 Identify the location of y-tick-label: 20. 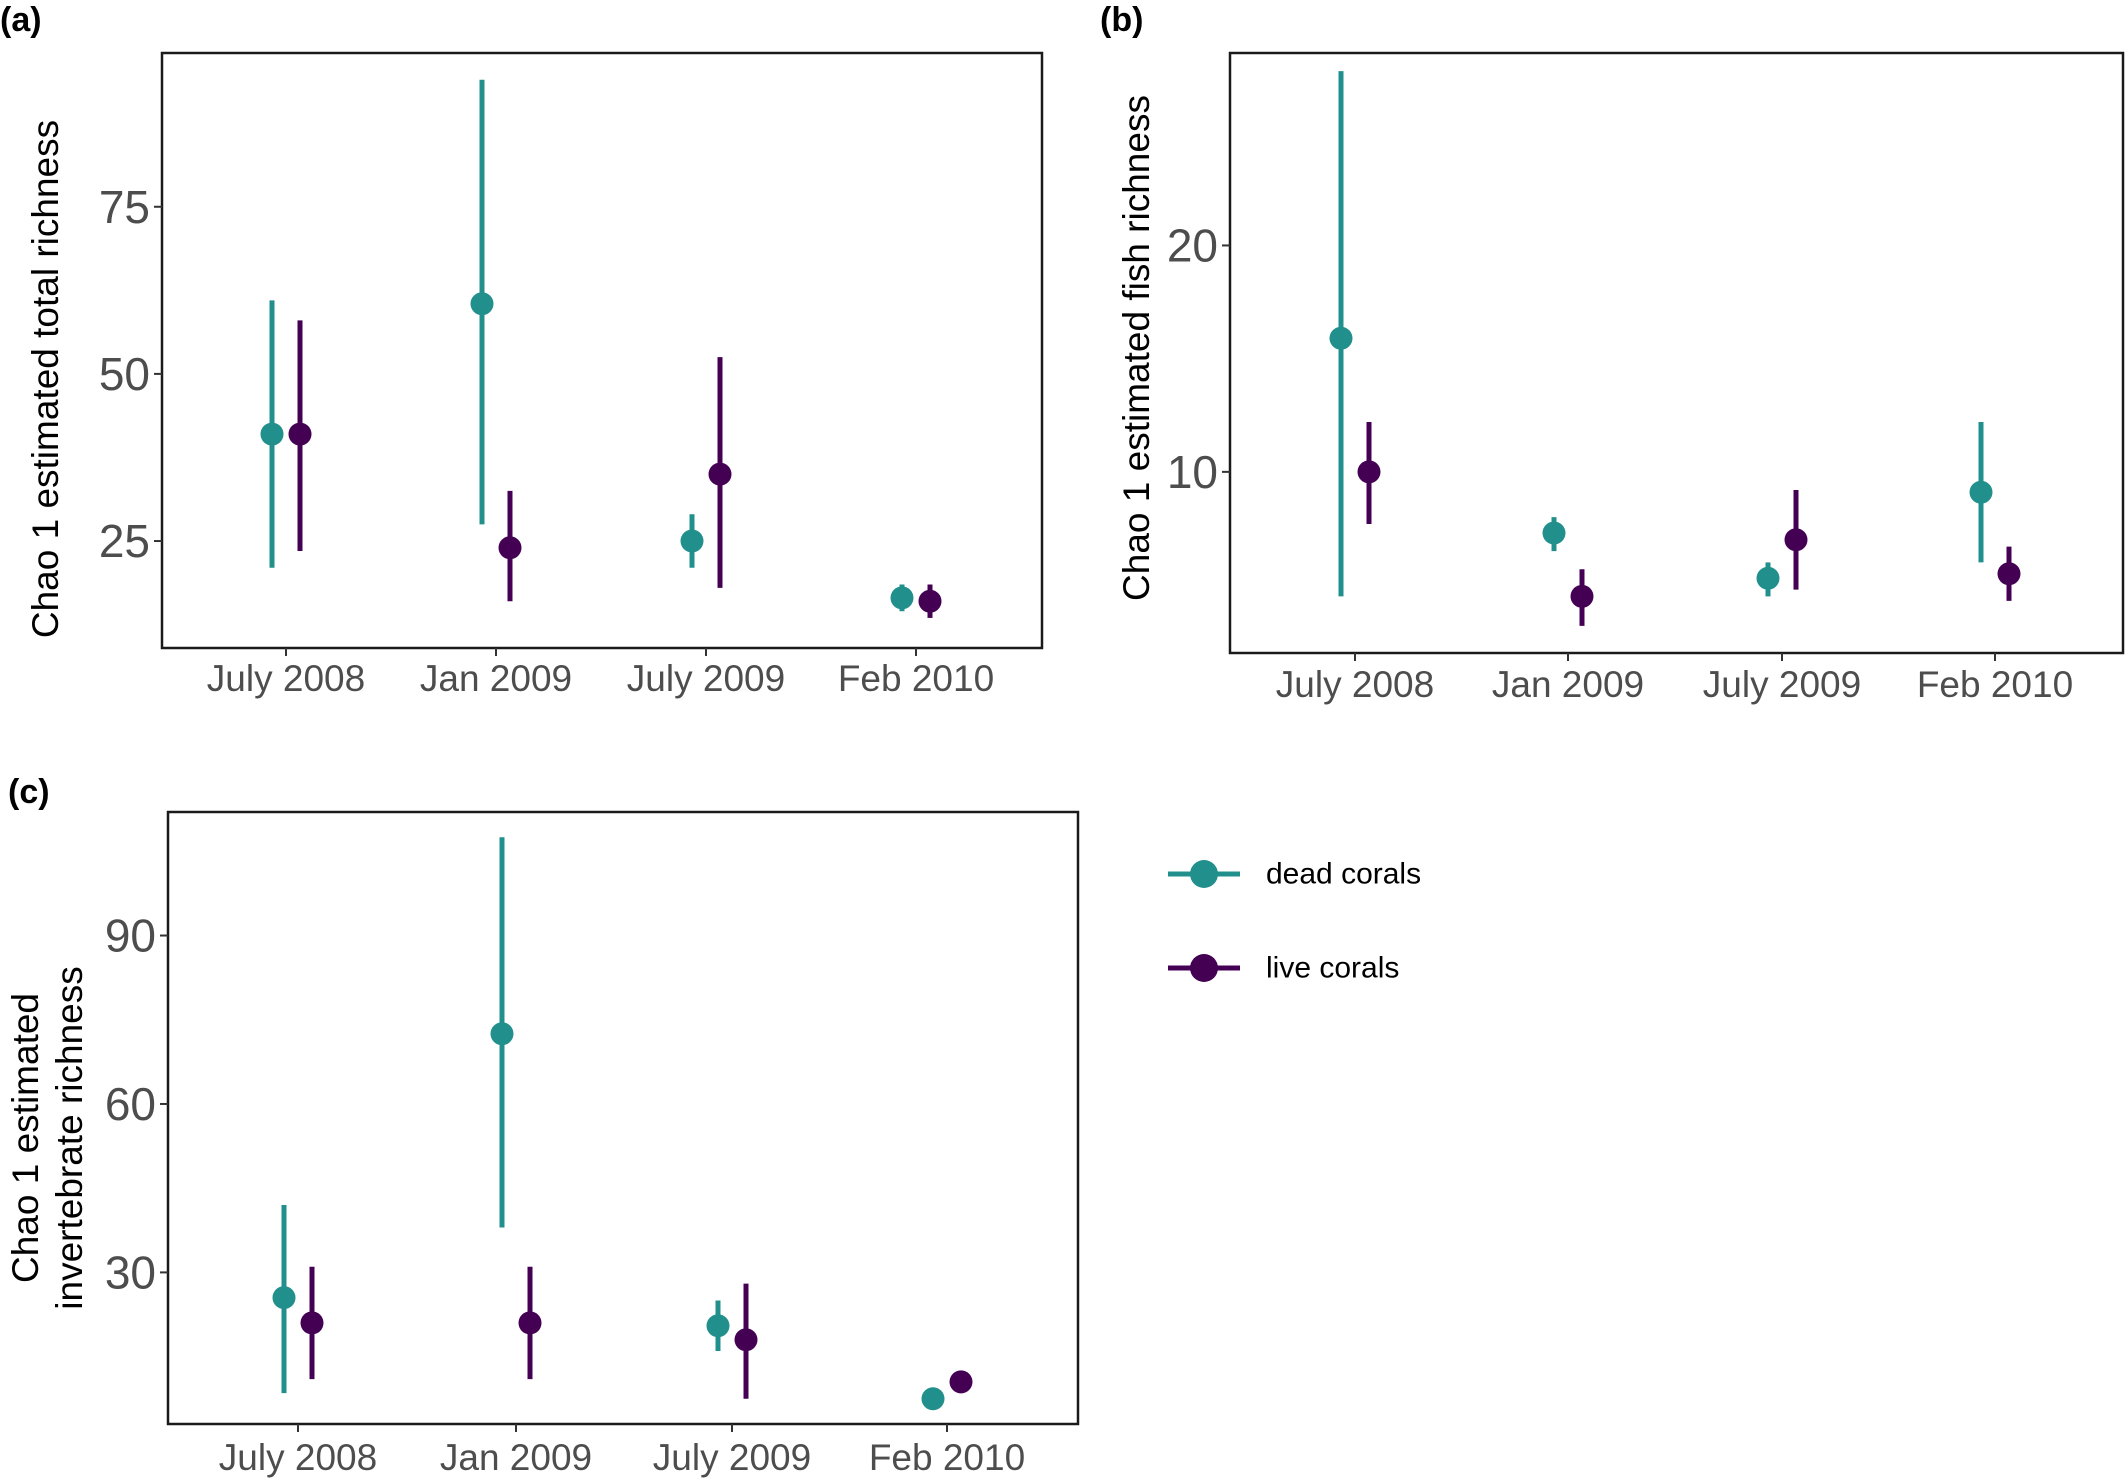
(1192, 245).